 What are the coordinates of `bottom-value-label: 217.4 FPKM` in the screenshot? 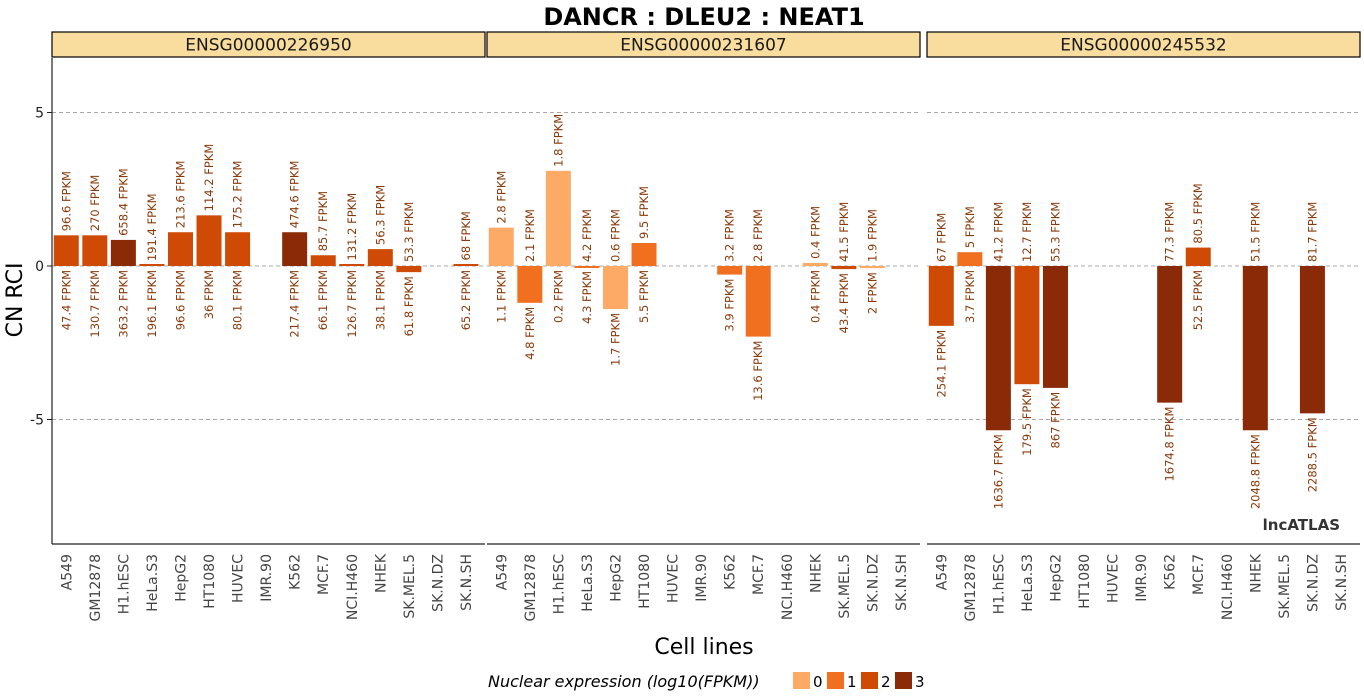 It's located at (295, 304).